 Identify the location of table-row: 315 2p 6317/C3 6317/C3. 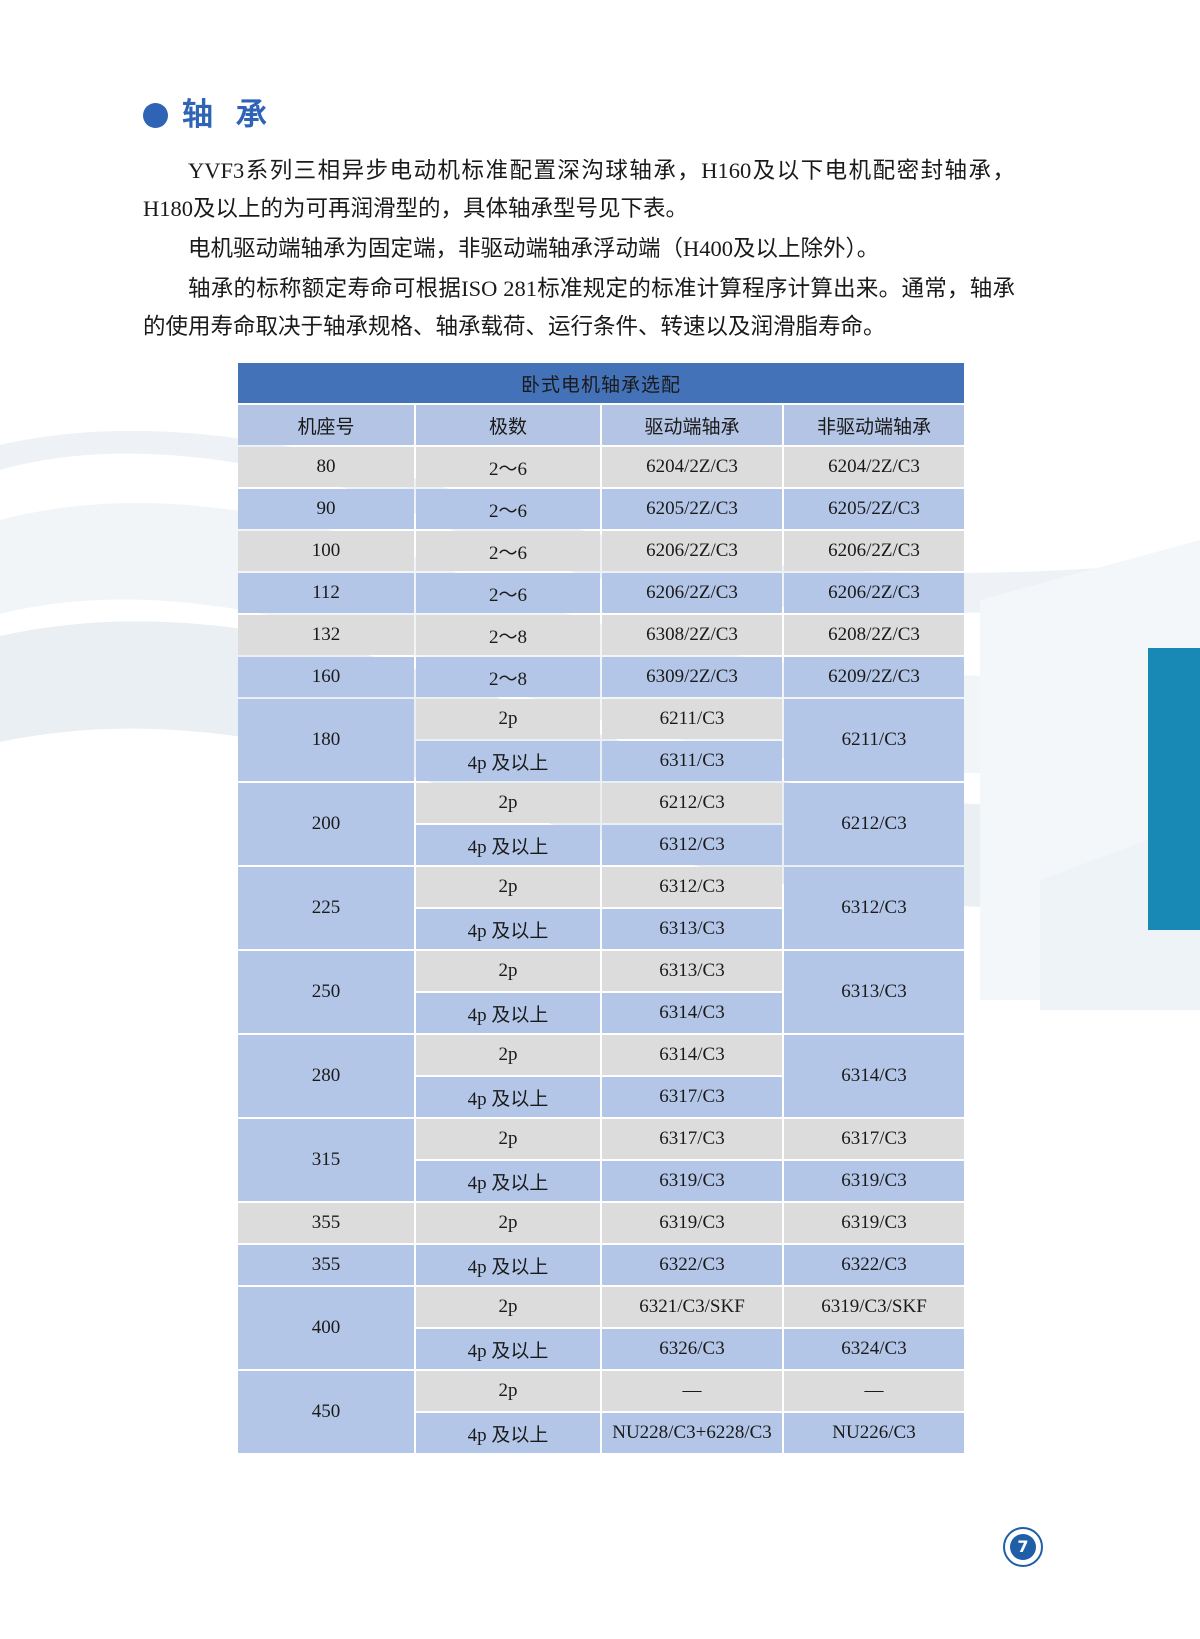
(601, 1160).